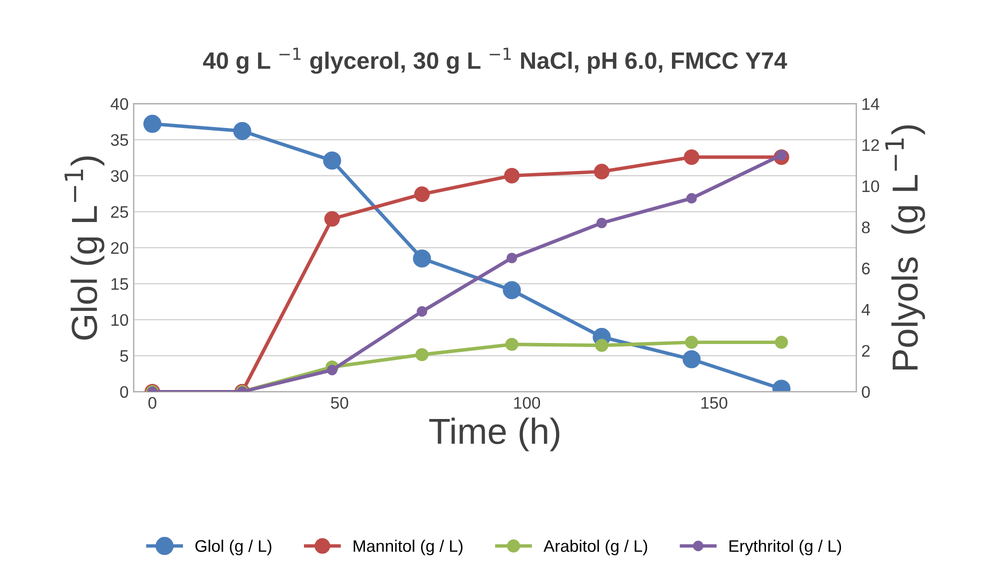 The height and width of the screenshot is (576, 990). What do you see at coordinates (495, 61) in the screenshot?
I see `chart-title: 40 g L $^{−1}$ glycerol, 30 g L $^{−1}$ NaCl, pH 6.0, FMCC Y74` at bounding box center [495, 61].